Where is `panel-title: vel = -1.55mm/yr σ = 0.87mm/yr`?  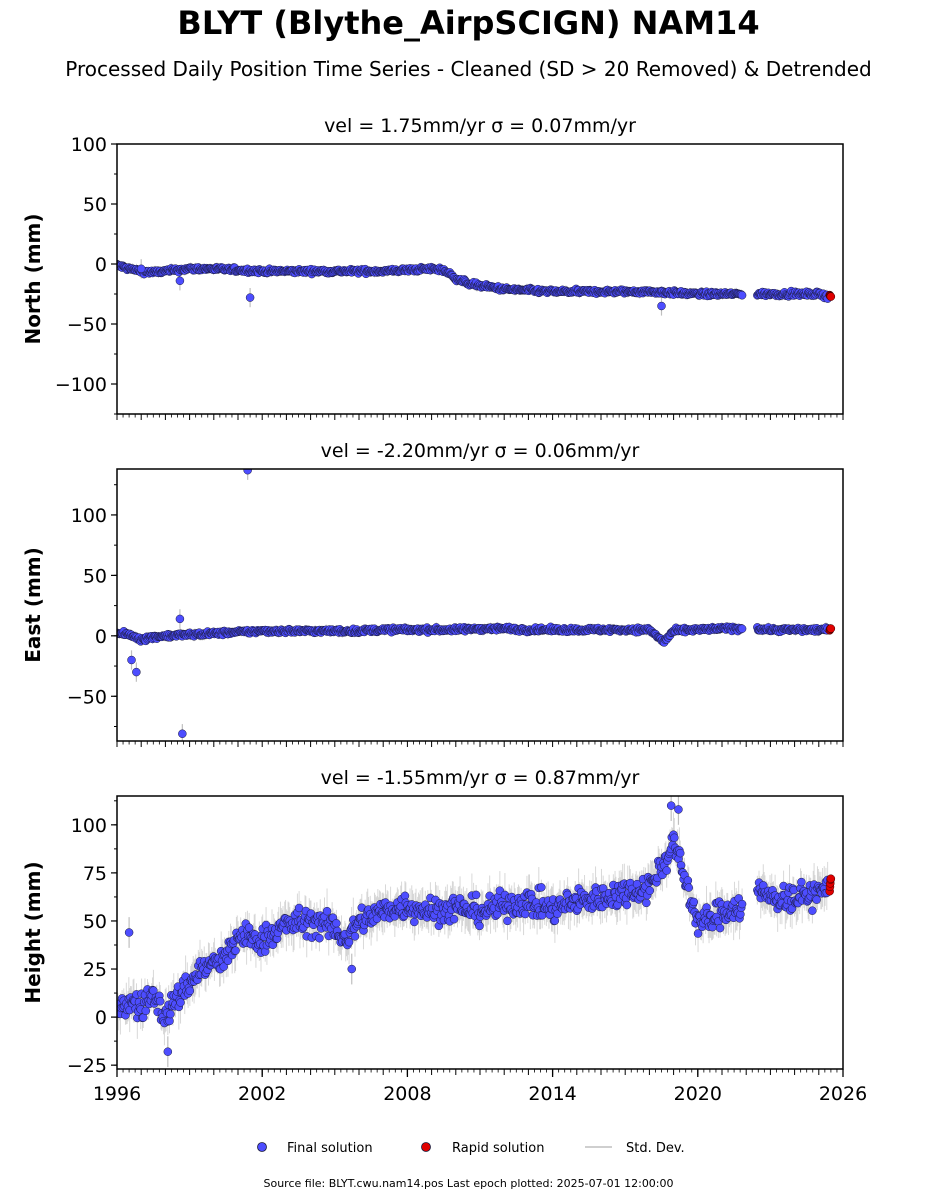
panel-title: vel = -1.55mm/yr σ = 0.87mm/yr is located at coordinates (480, 778).